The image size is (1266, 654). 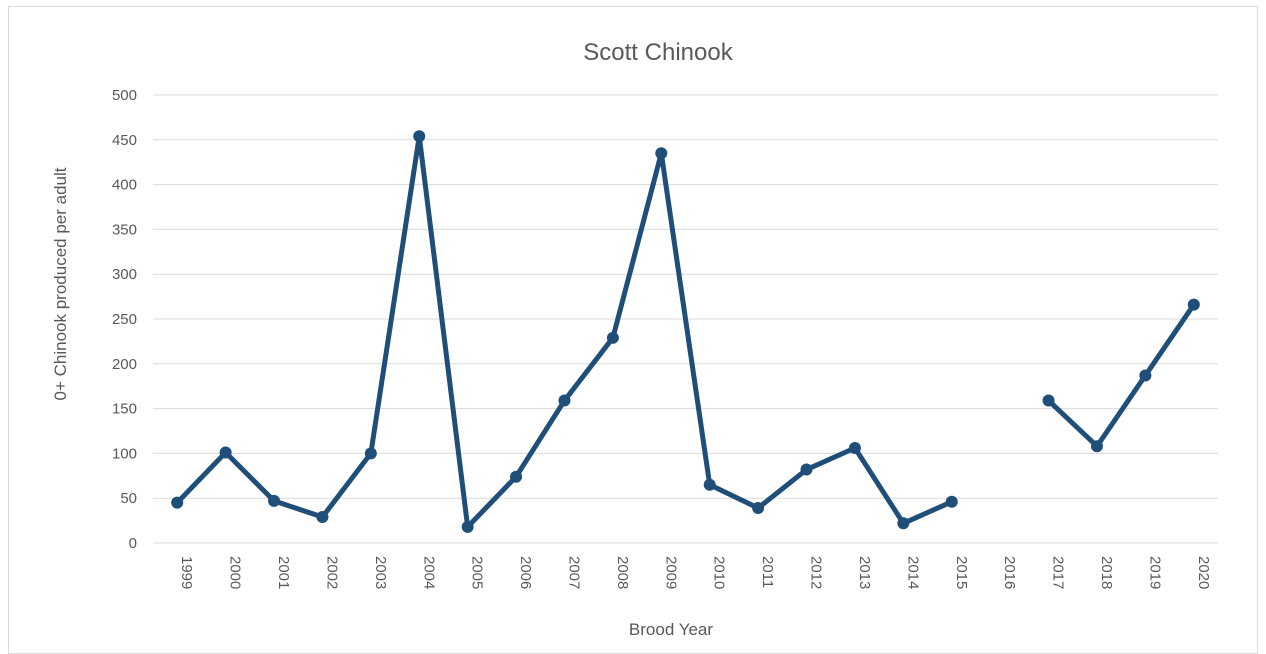 What do you see at coordinates (225, 452) in the screenshot?
I see `data-point-2000` at bounding box center [225, 452].